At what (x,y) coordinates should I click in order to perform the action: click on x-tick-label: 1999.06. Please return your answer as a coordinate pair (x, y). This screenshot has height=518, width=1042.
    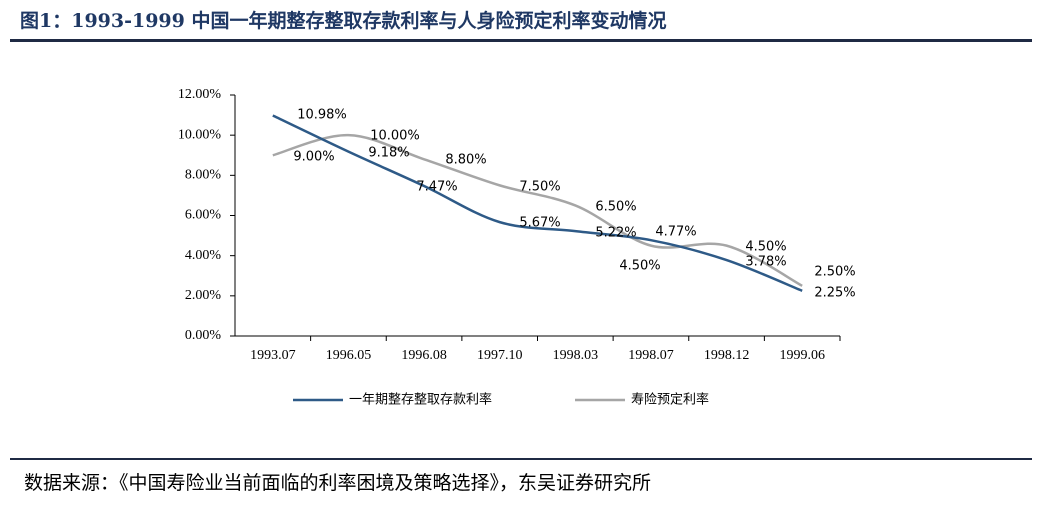
    Looking at the image, I should click on (802, 355).